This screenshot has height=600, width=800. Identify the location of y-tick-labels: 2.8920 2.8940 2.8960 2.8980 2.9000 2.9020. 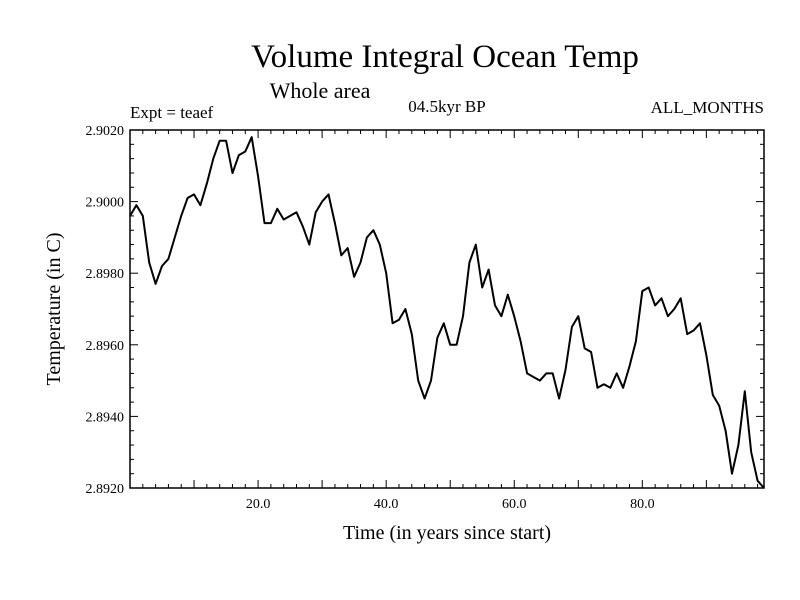
(105, 310).